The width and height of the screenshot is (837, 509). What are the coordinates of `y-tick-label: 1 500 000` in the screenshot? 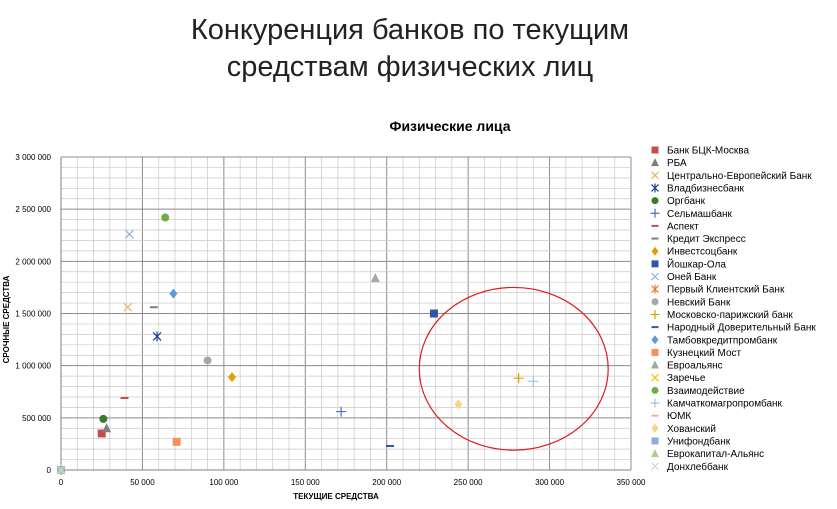 It's located at (33, 314).